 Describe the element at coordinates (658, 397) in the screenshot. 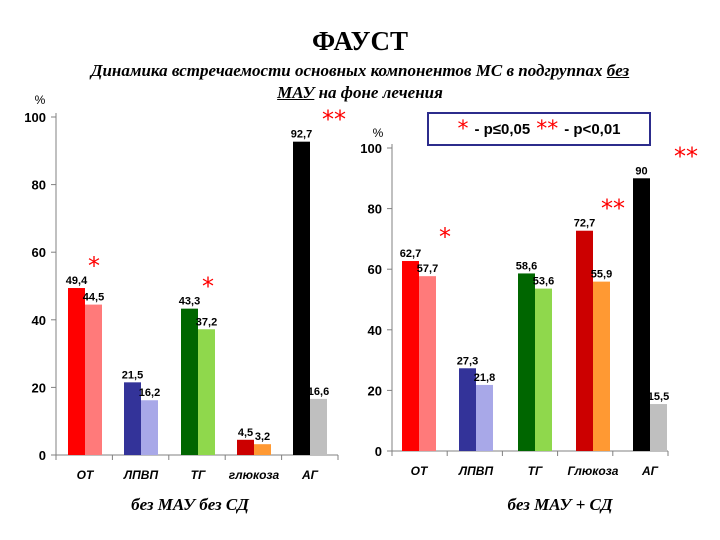

I see `chart2-data-label: 15,5` at that location.